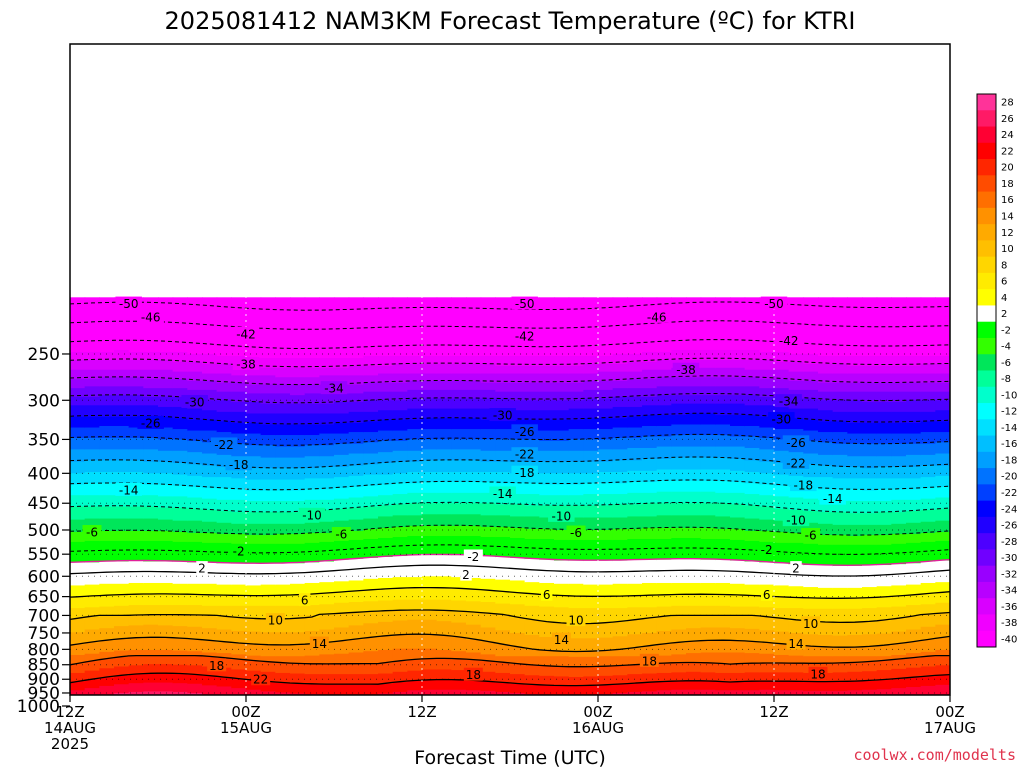 The image size is (1024, 768). I want to click on colorbar-swatch, so click(986, 346).